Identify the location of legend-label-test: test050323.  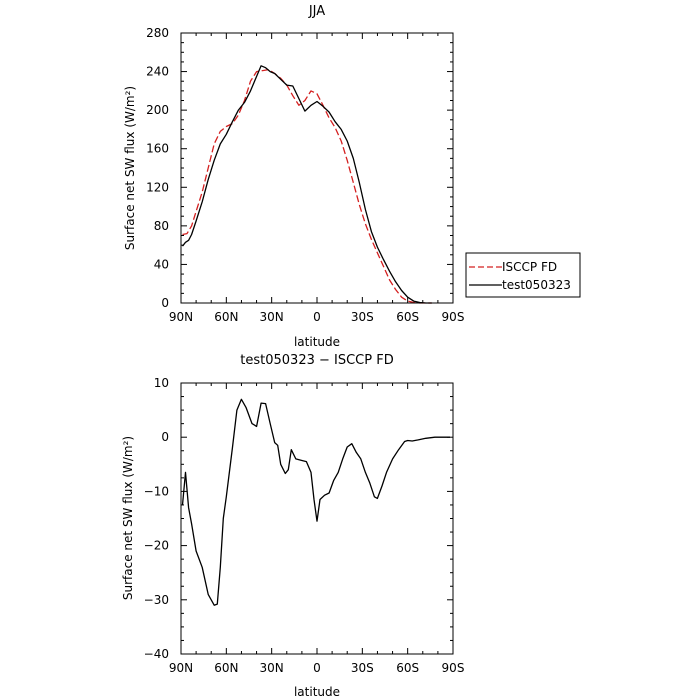
(536, 285).